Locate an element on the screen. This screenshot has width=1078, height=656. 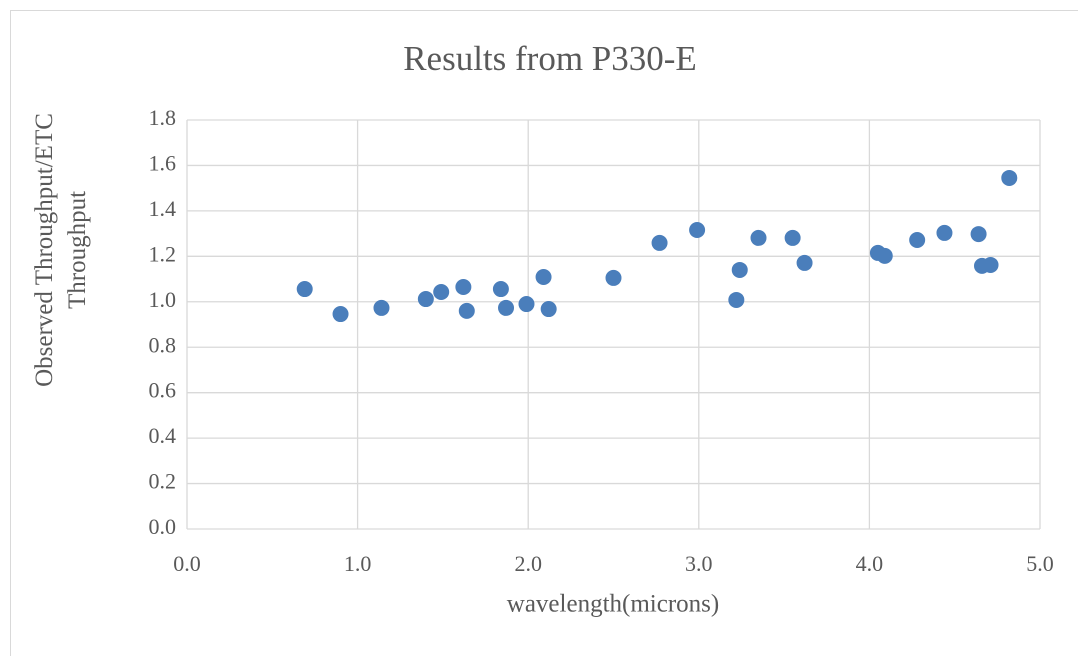
y-axis-label: Observed Throughput/ETC Throughput is located at coordinates (61, 250).